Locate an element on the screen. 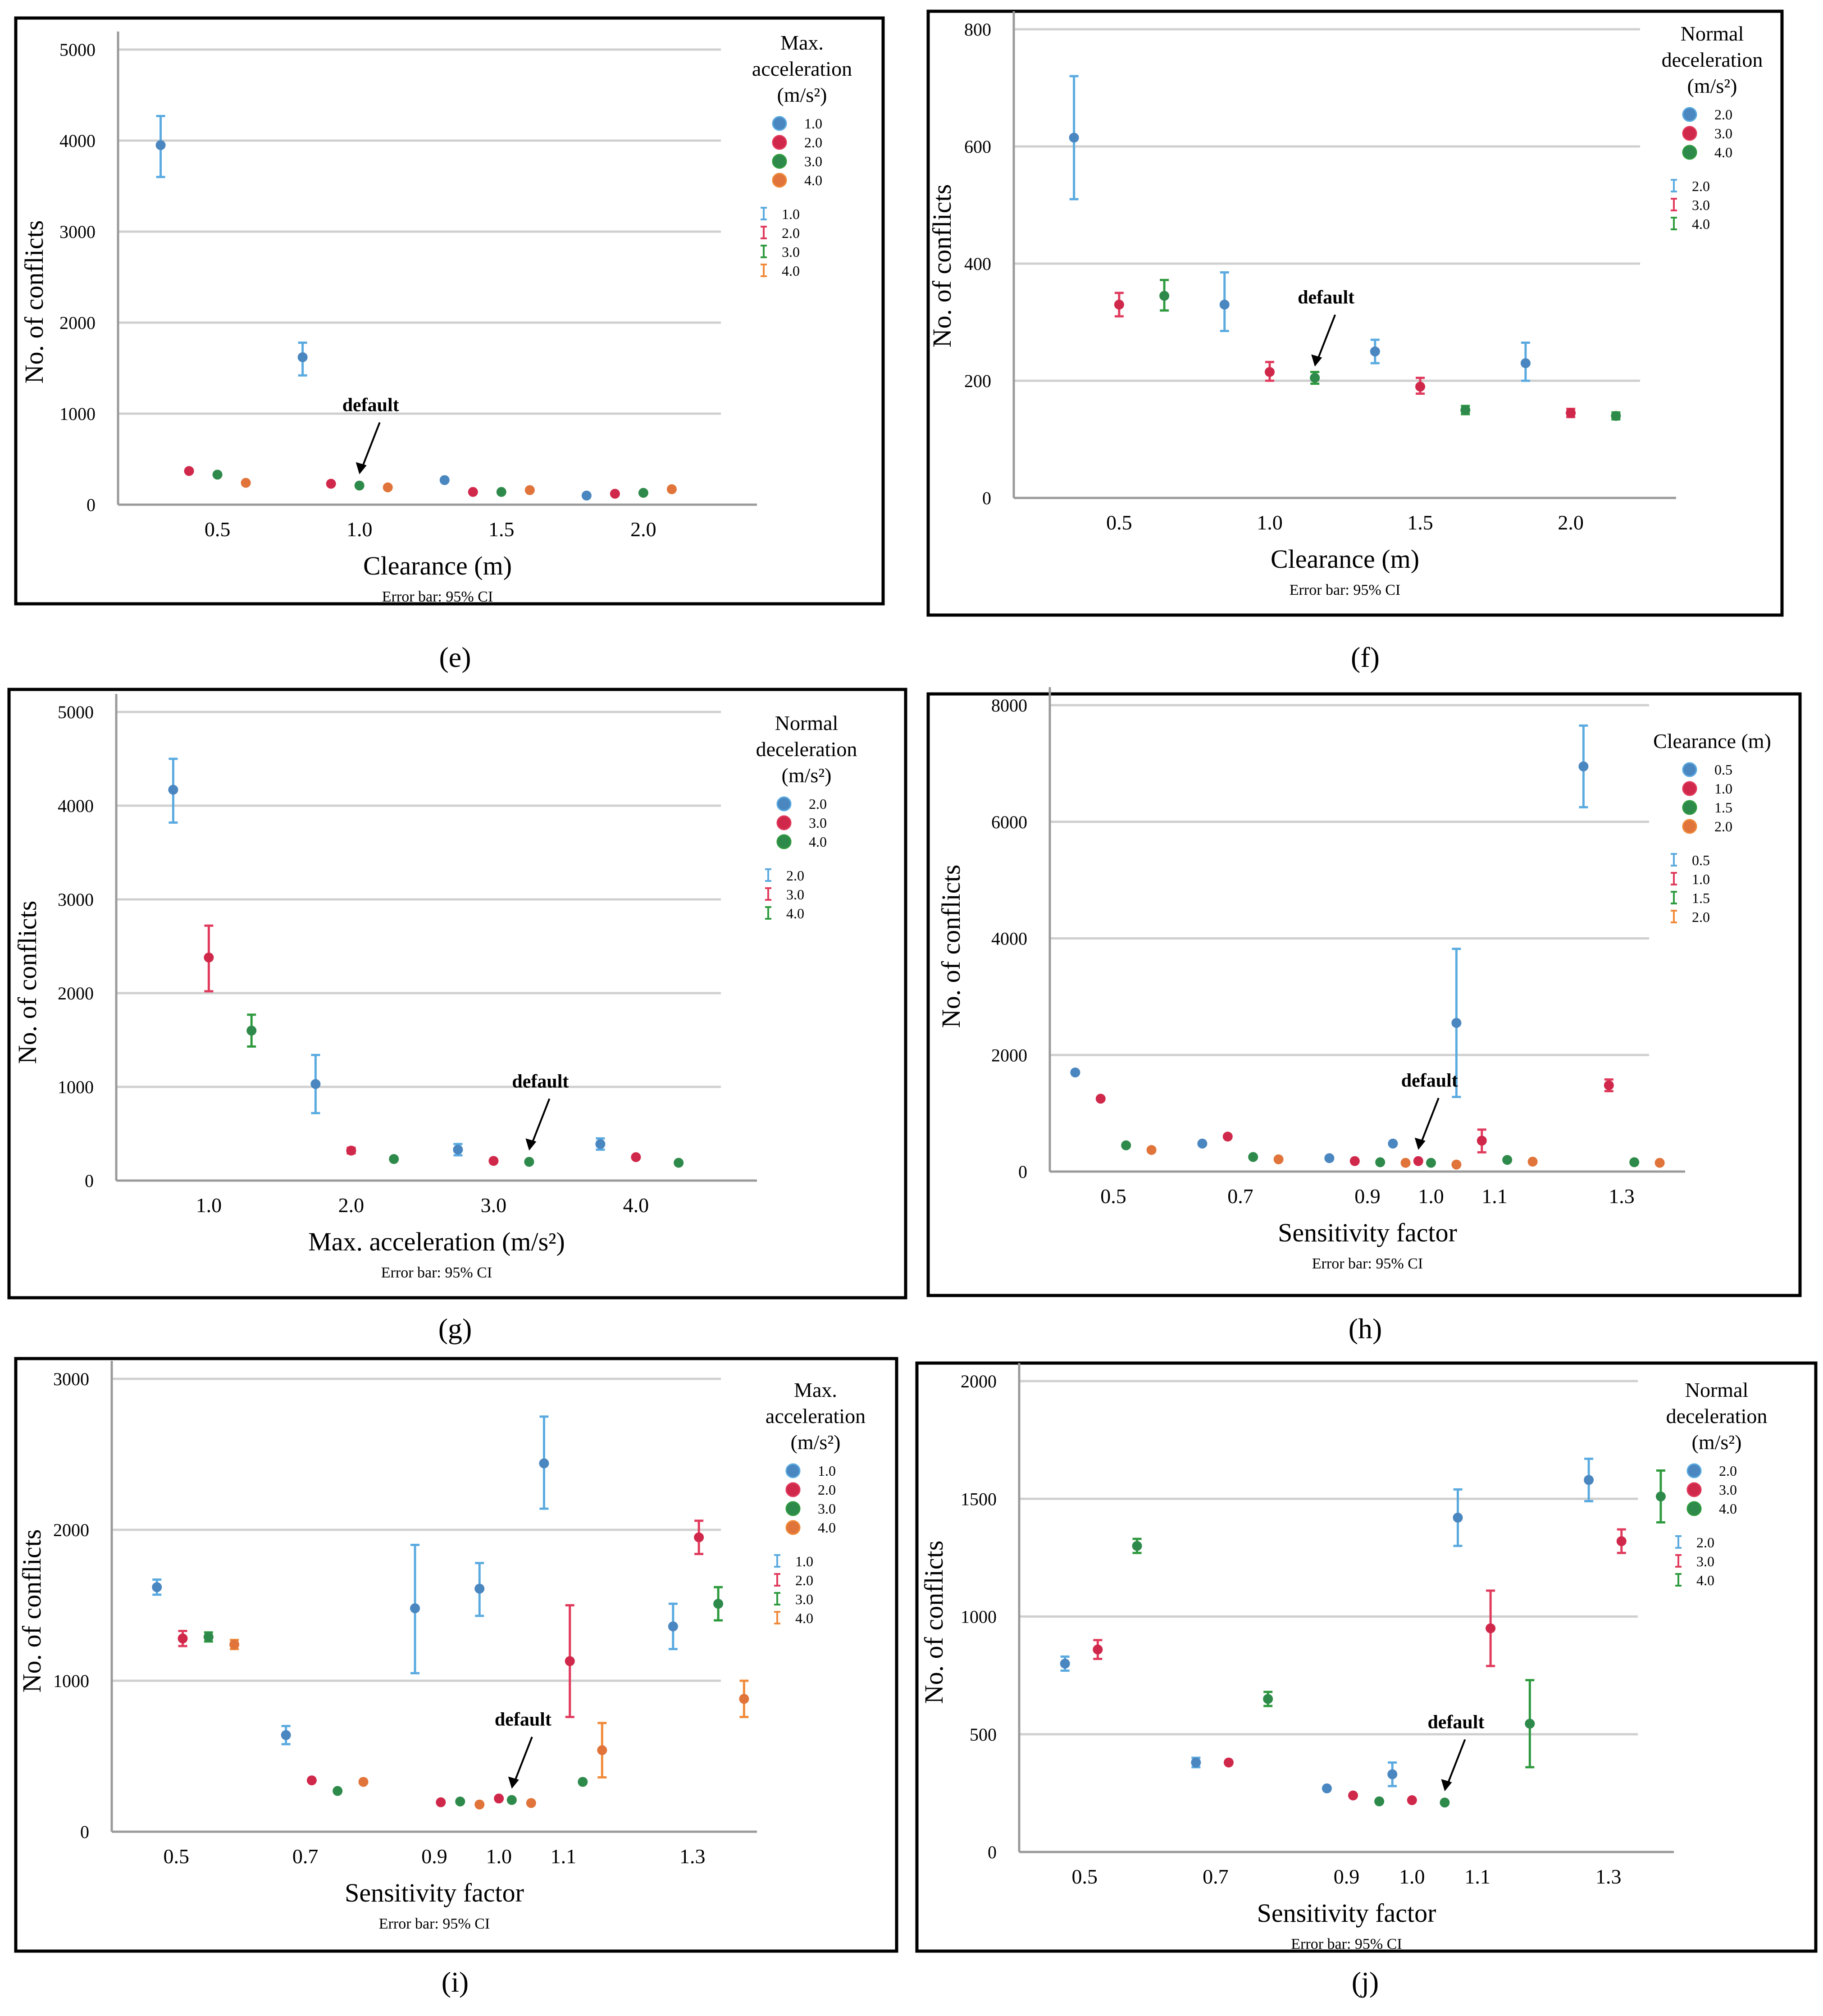 This screenshot has width=1823, height=2016. y-tick-label: 200 is located at coordinates (977, 381).